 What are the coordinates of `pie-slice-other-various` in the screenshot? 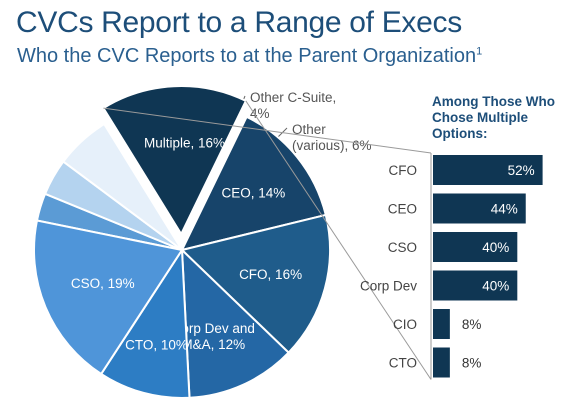 It's located at (122, 186).